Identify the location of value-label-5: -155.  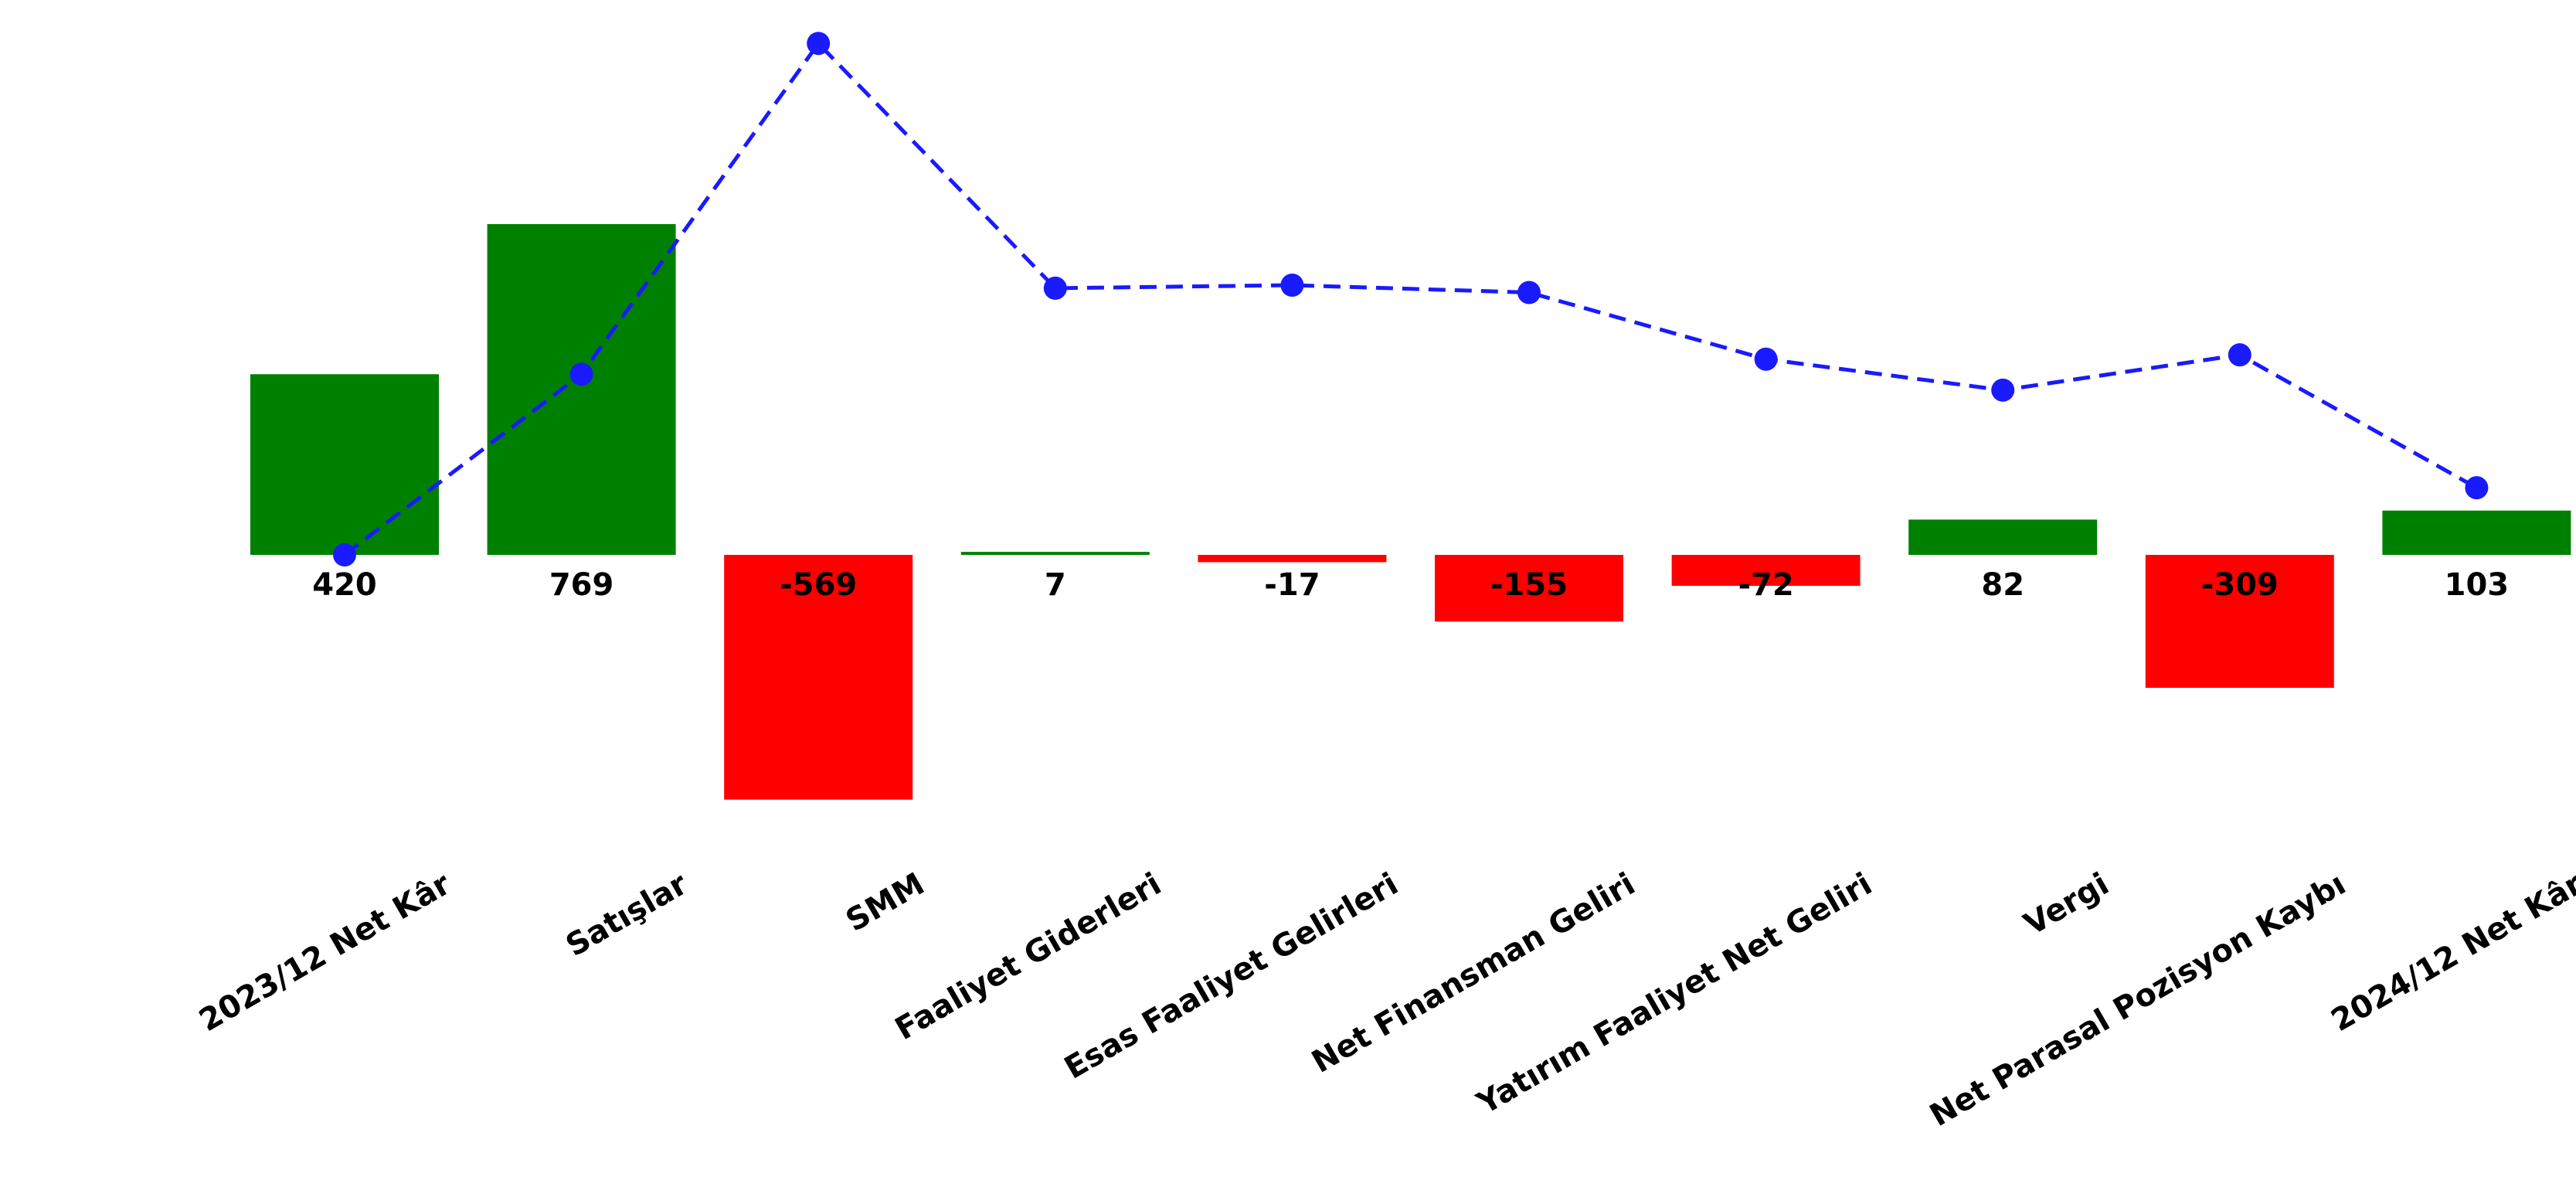
(1529, 585).